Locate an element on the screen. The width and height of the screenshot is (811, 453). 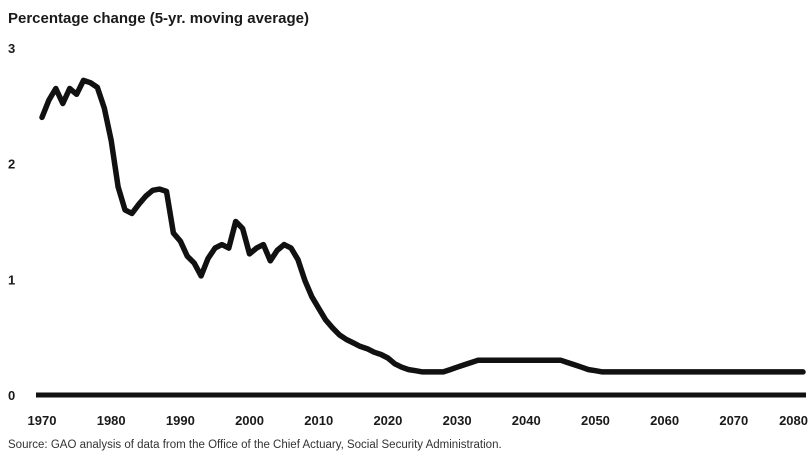
y-tick-label: 2 is located at coordinates (11, 164).